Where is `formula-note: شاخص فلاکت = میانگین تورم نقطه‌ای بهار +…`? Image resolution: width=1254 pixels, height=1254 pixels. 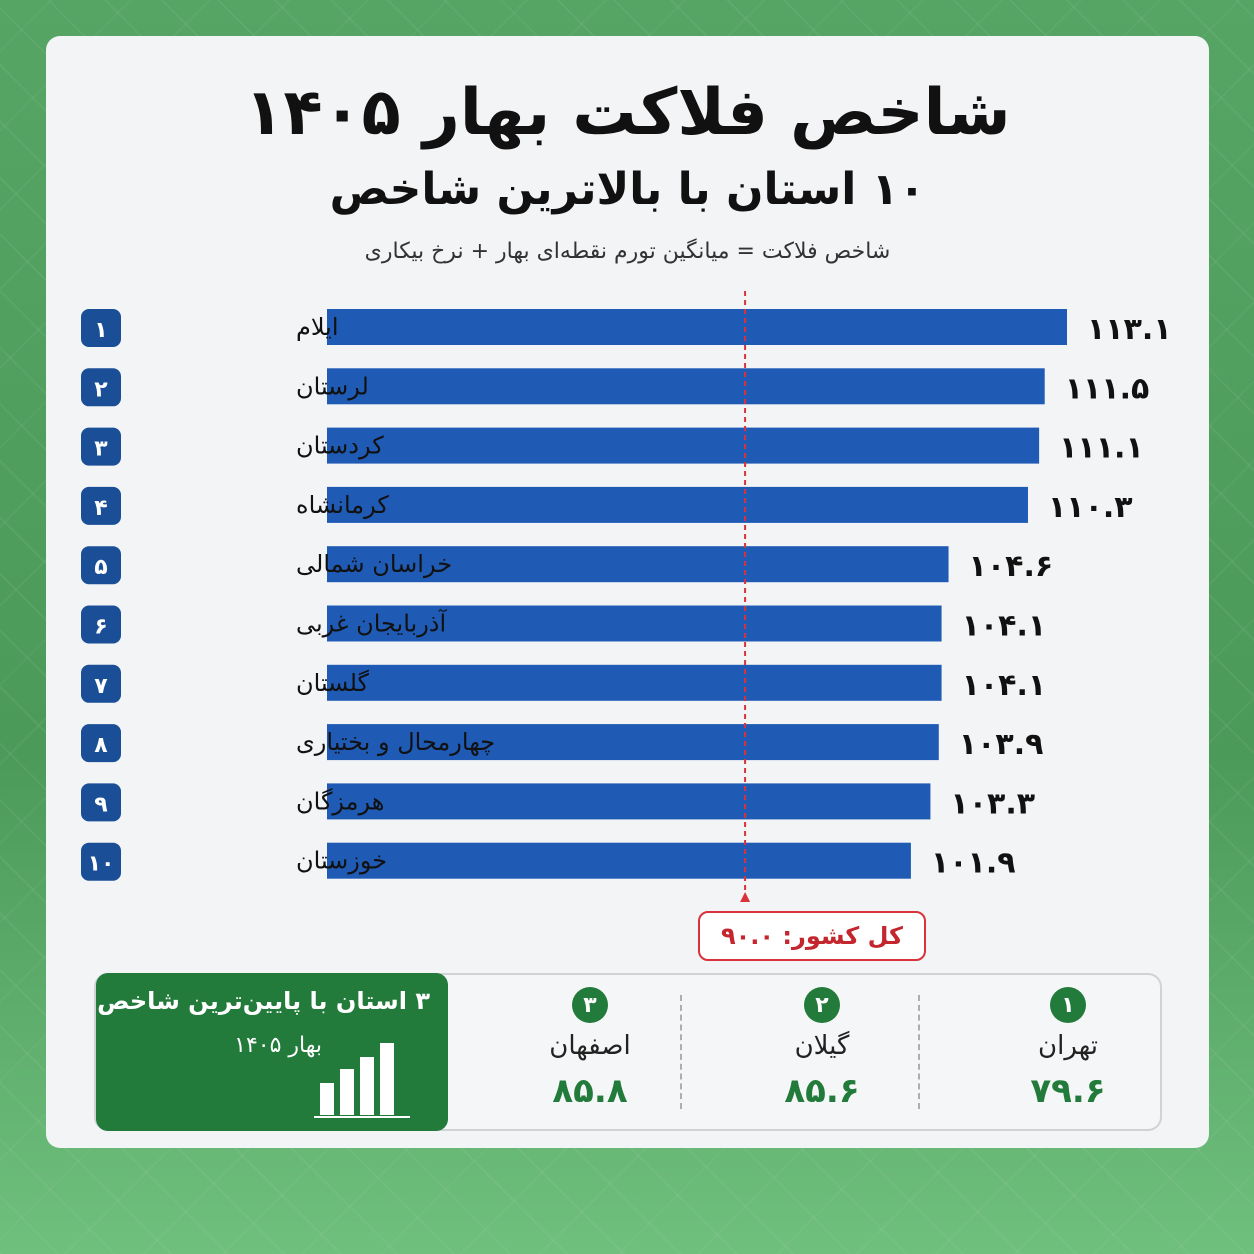
formula-note: شاخص فلاکت = میانگین تورم نقطه‌ای بهار +… is located at coordinates (627, 251).